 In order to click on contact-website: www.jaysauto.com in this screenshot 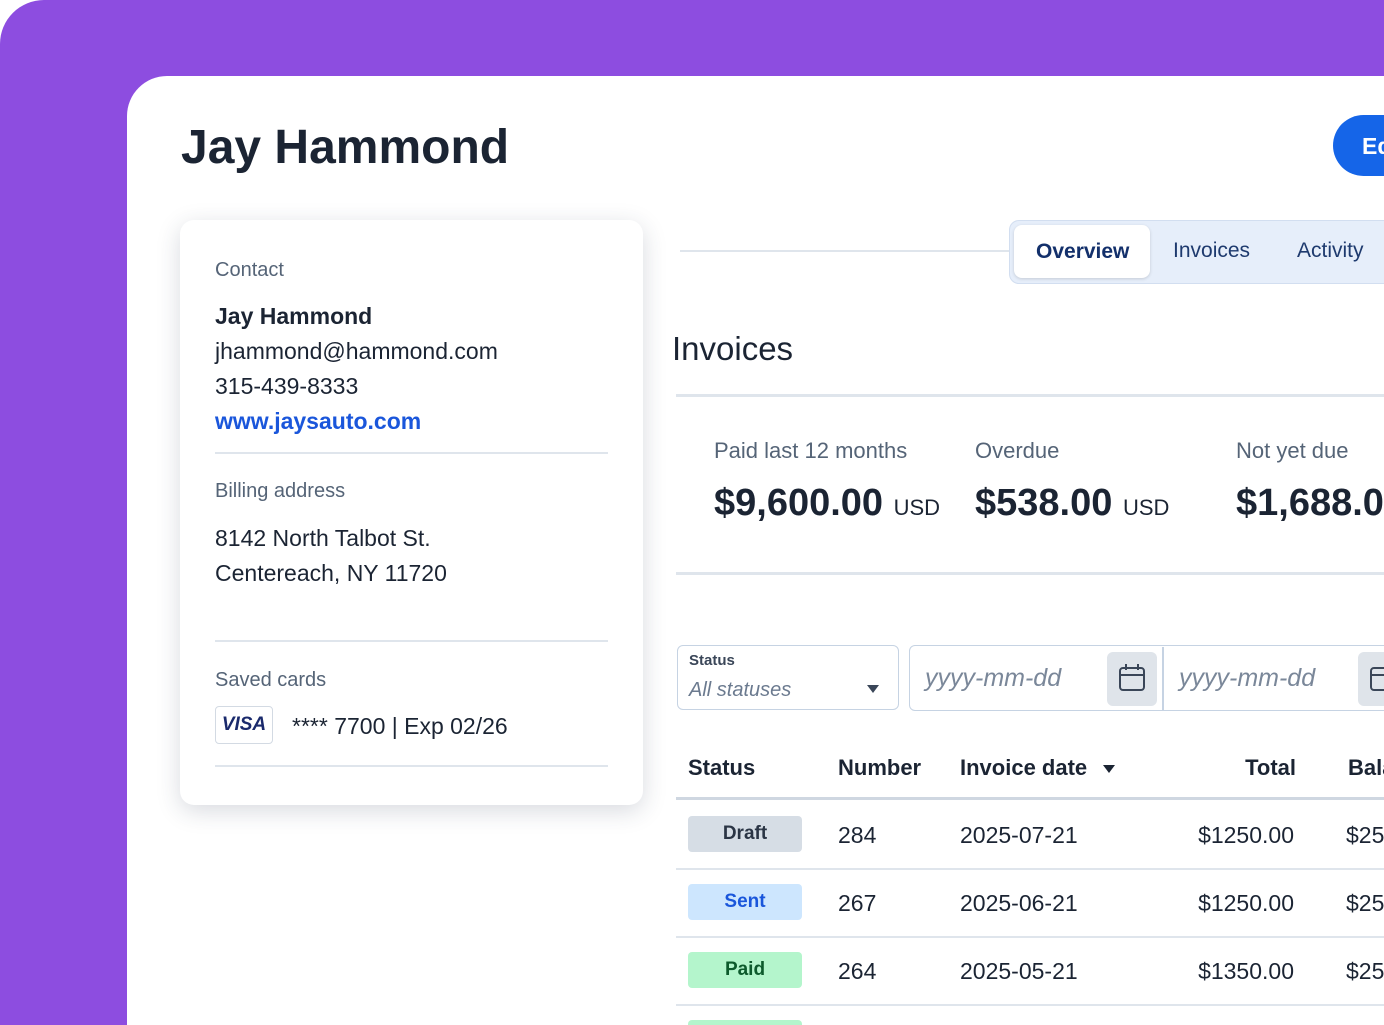, I will do `click(318, 421)`.